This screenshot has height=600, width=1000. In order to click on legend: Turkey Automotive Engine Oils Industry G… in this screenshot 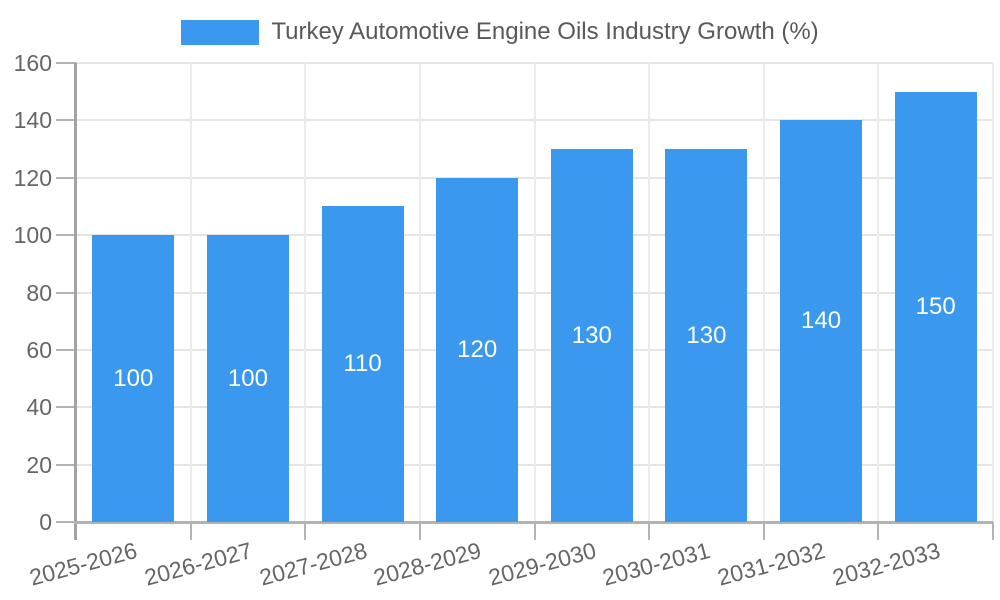, I will do `click(500, 32)`.